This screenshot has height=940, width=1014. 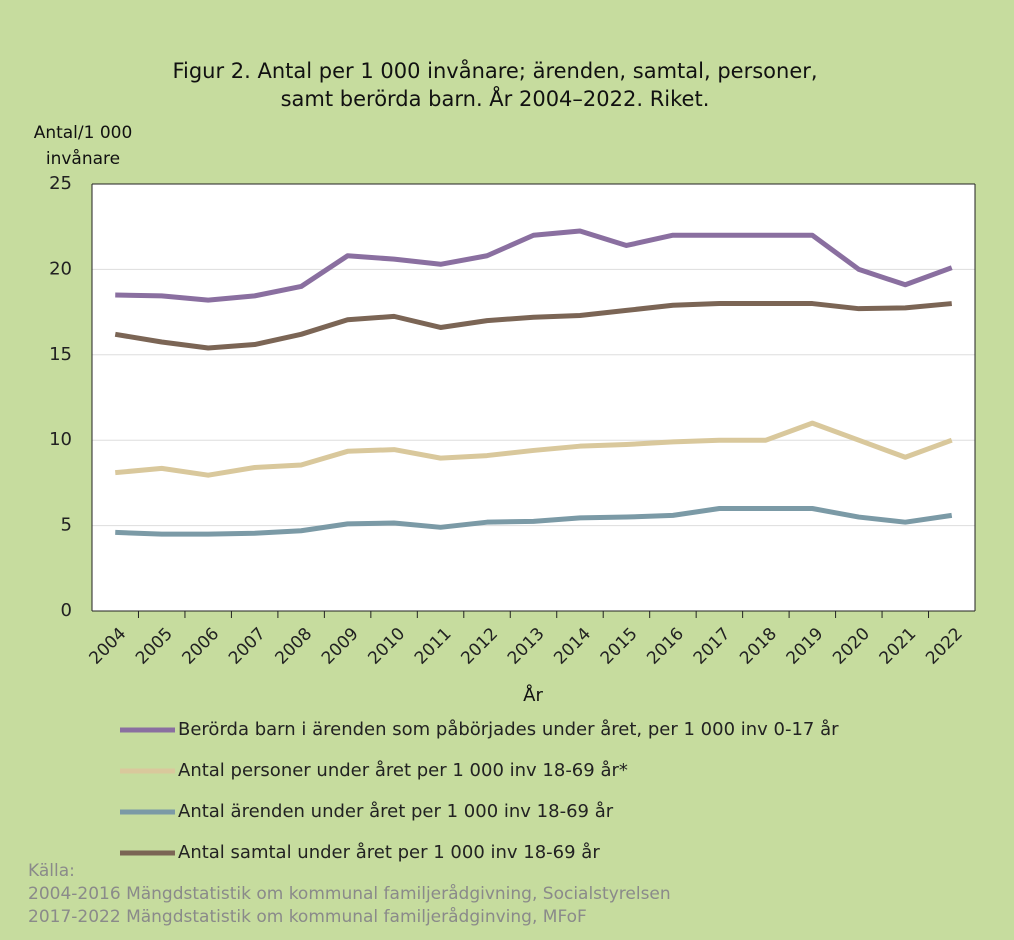 I want to click on x-tick-label: 2019, so click(x=805, y=646).